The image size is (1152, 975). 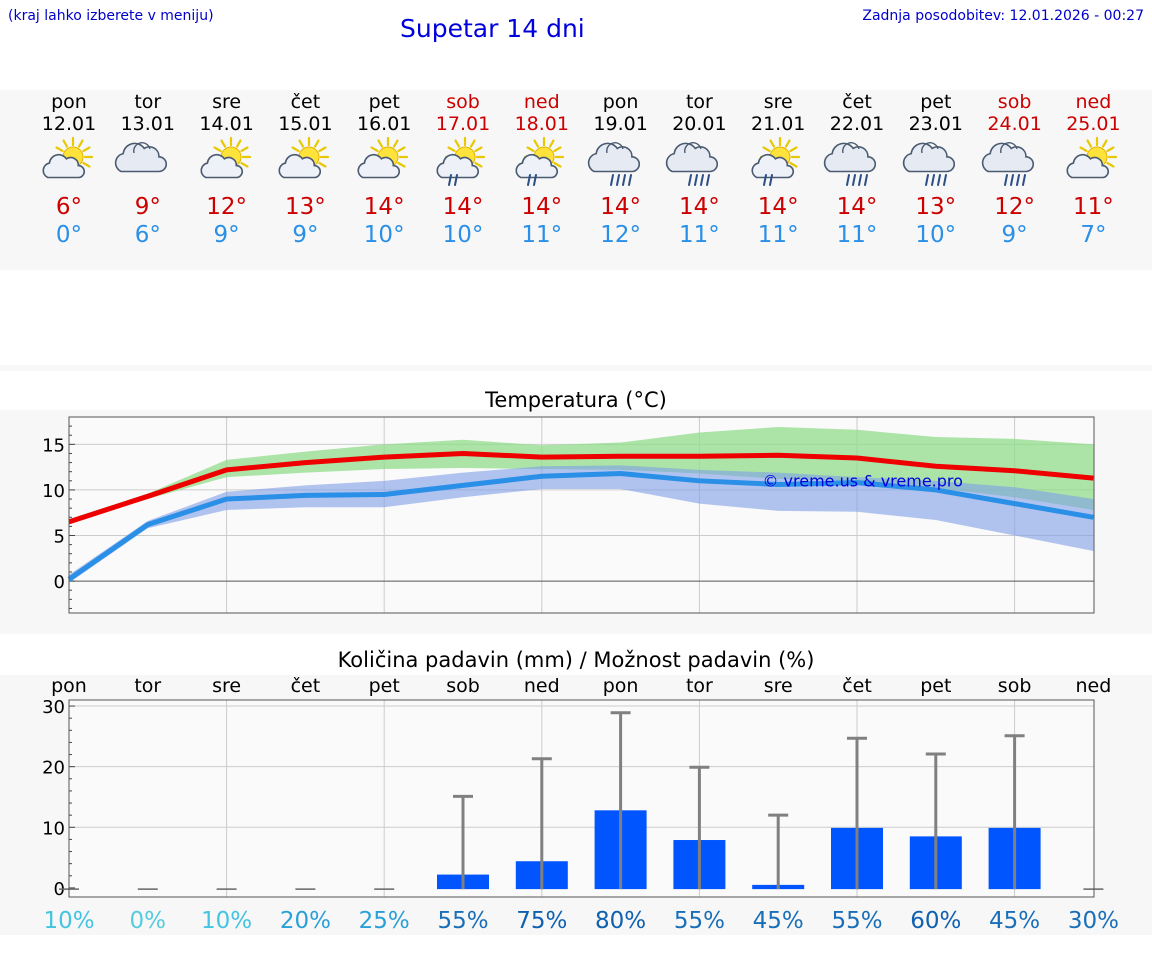 What do you see at coordinates (305, 921) in the screenshot?
I see `precipitation-probability: 20%` at bounding box center [305, 921].